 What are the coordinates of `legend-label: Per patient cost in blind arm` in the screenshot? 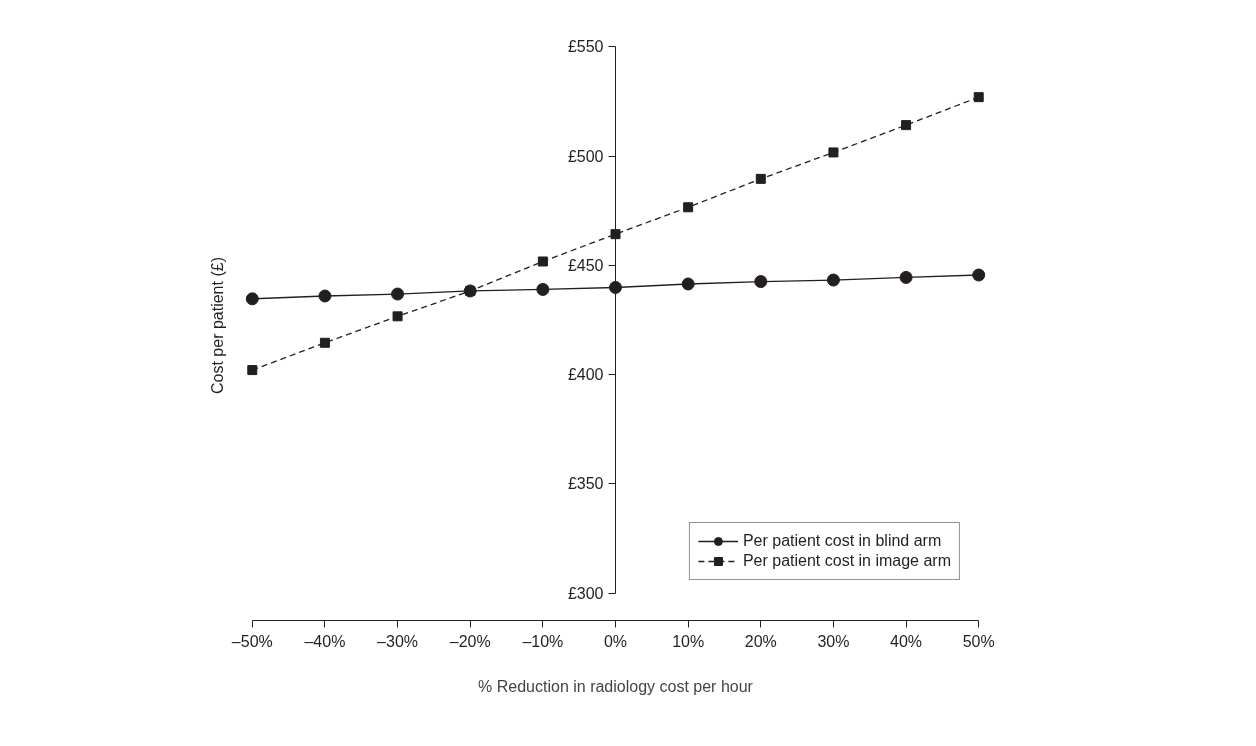 It's located at (842, 541).